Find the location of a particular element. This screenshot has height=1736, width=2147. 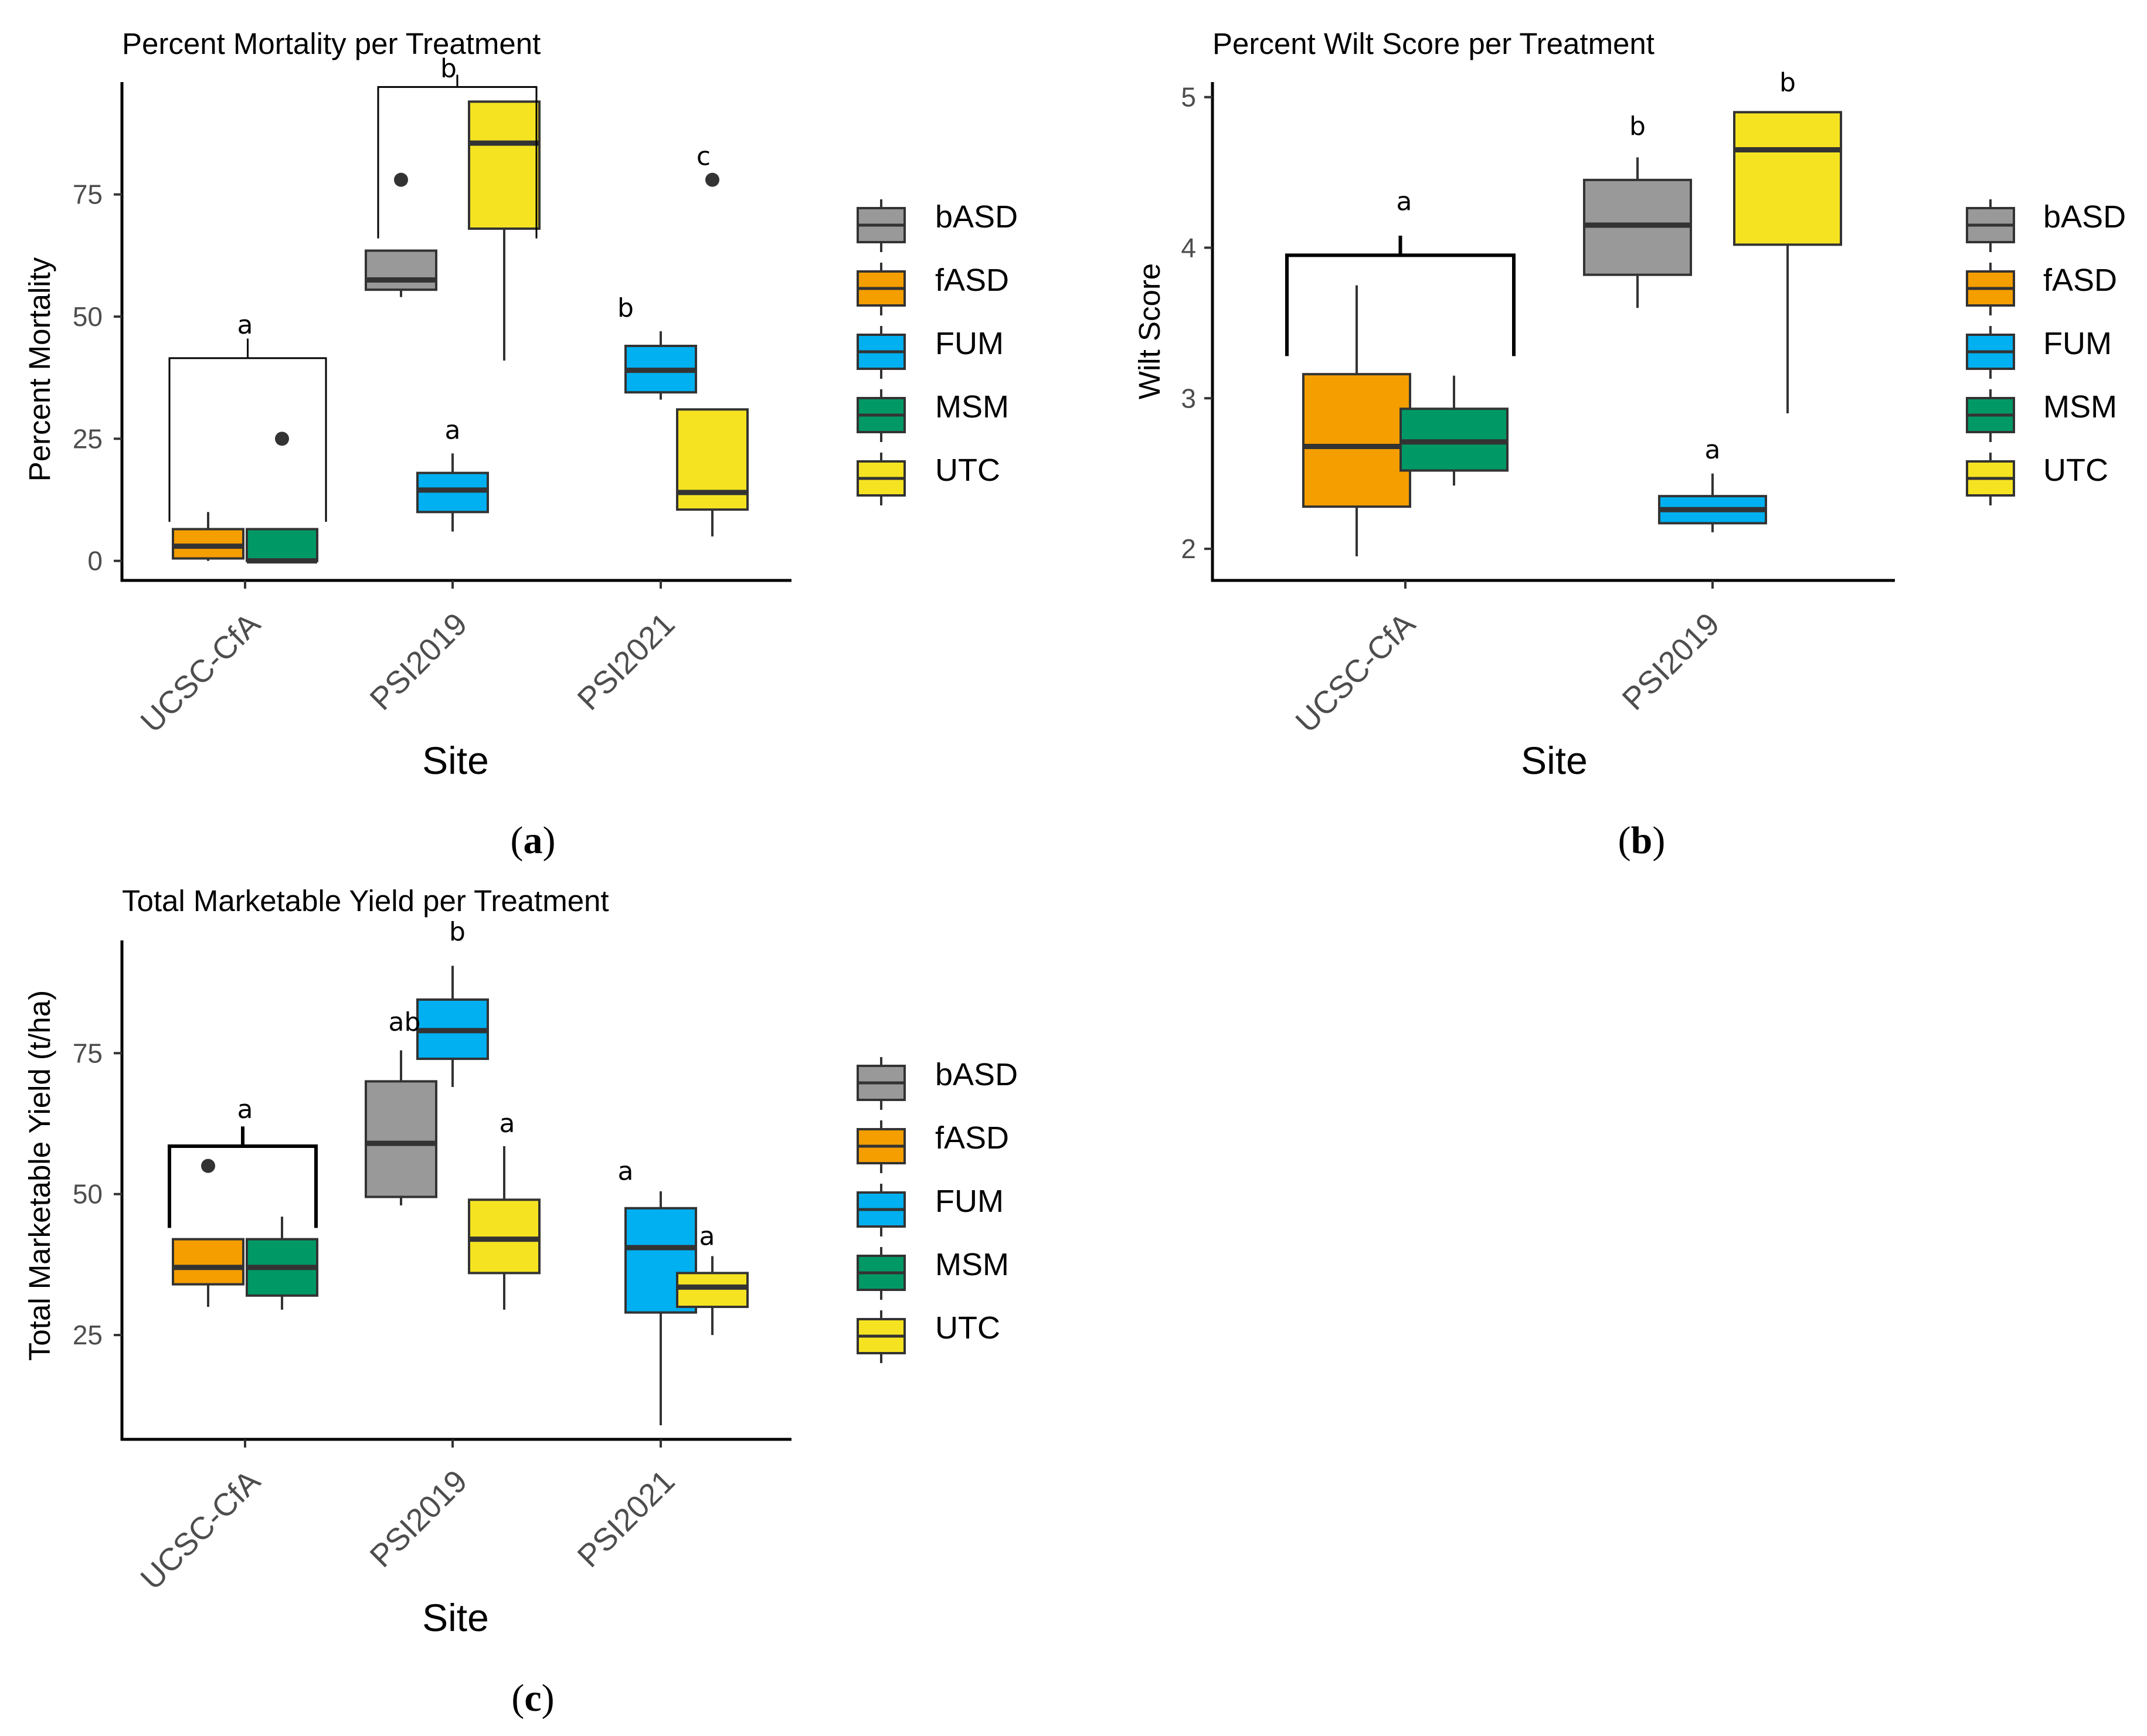

panel-c-legend-label: FUM is located at coordinates (969, 1201).